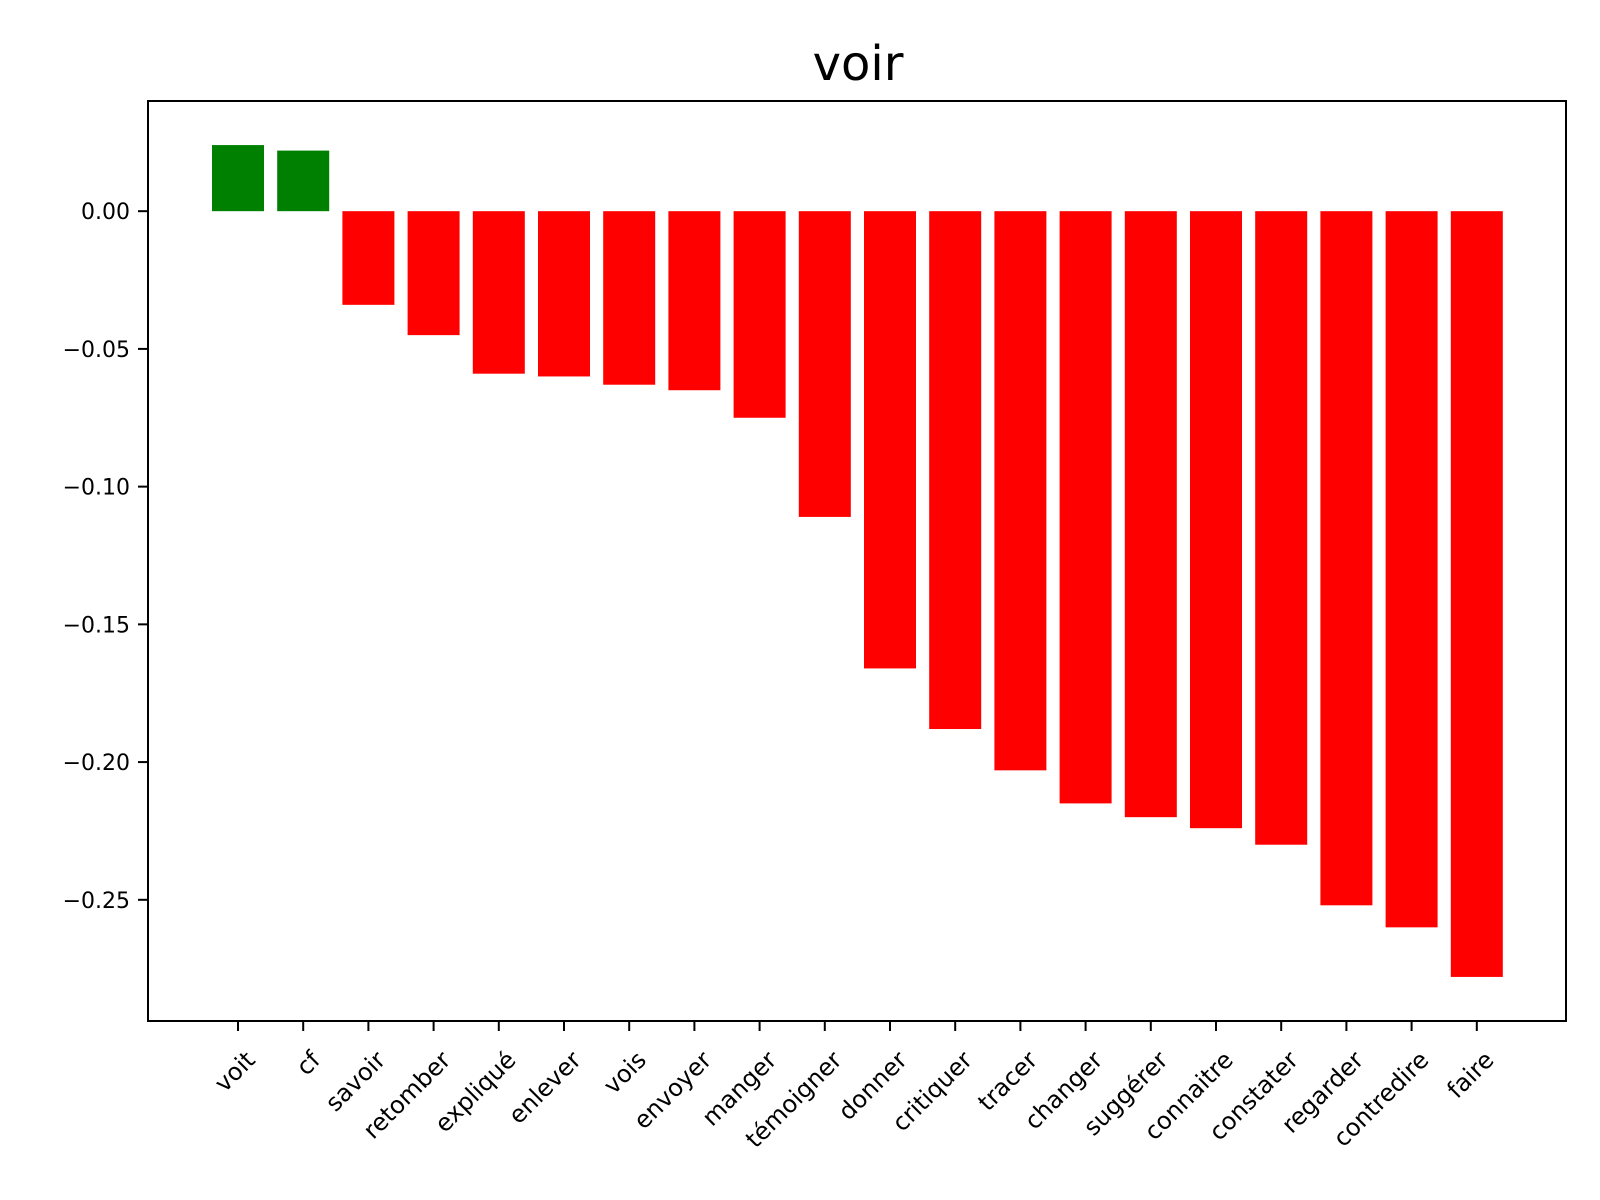 This screenshot has height=1200, width=1600. What do you see at coordinates (1020, 491) in the screenshot?
I see `bar-tracer` at bounding box center [1020, 491].